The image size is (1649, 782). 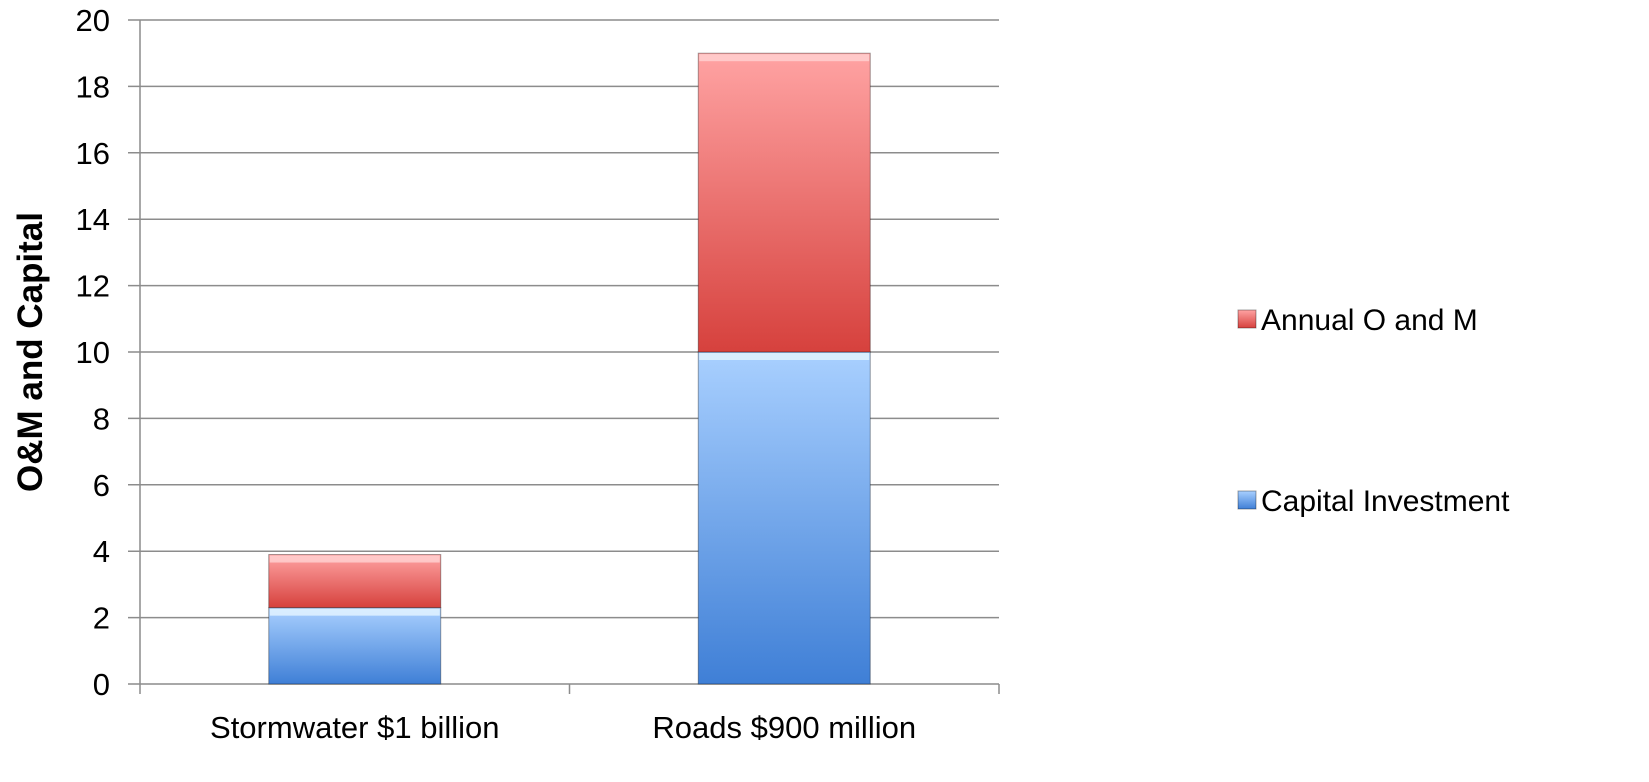 I want to click on legend-label: Capital Investment, so click(x=1385, y=501).